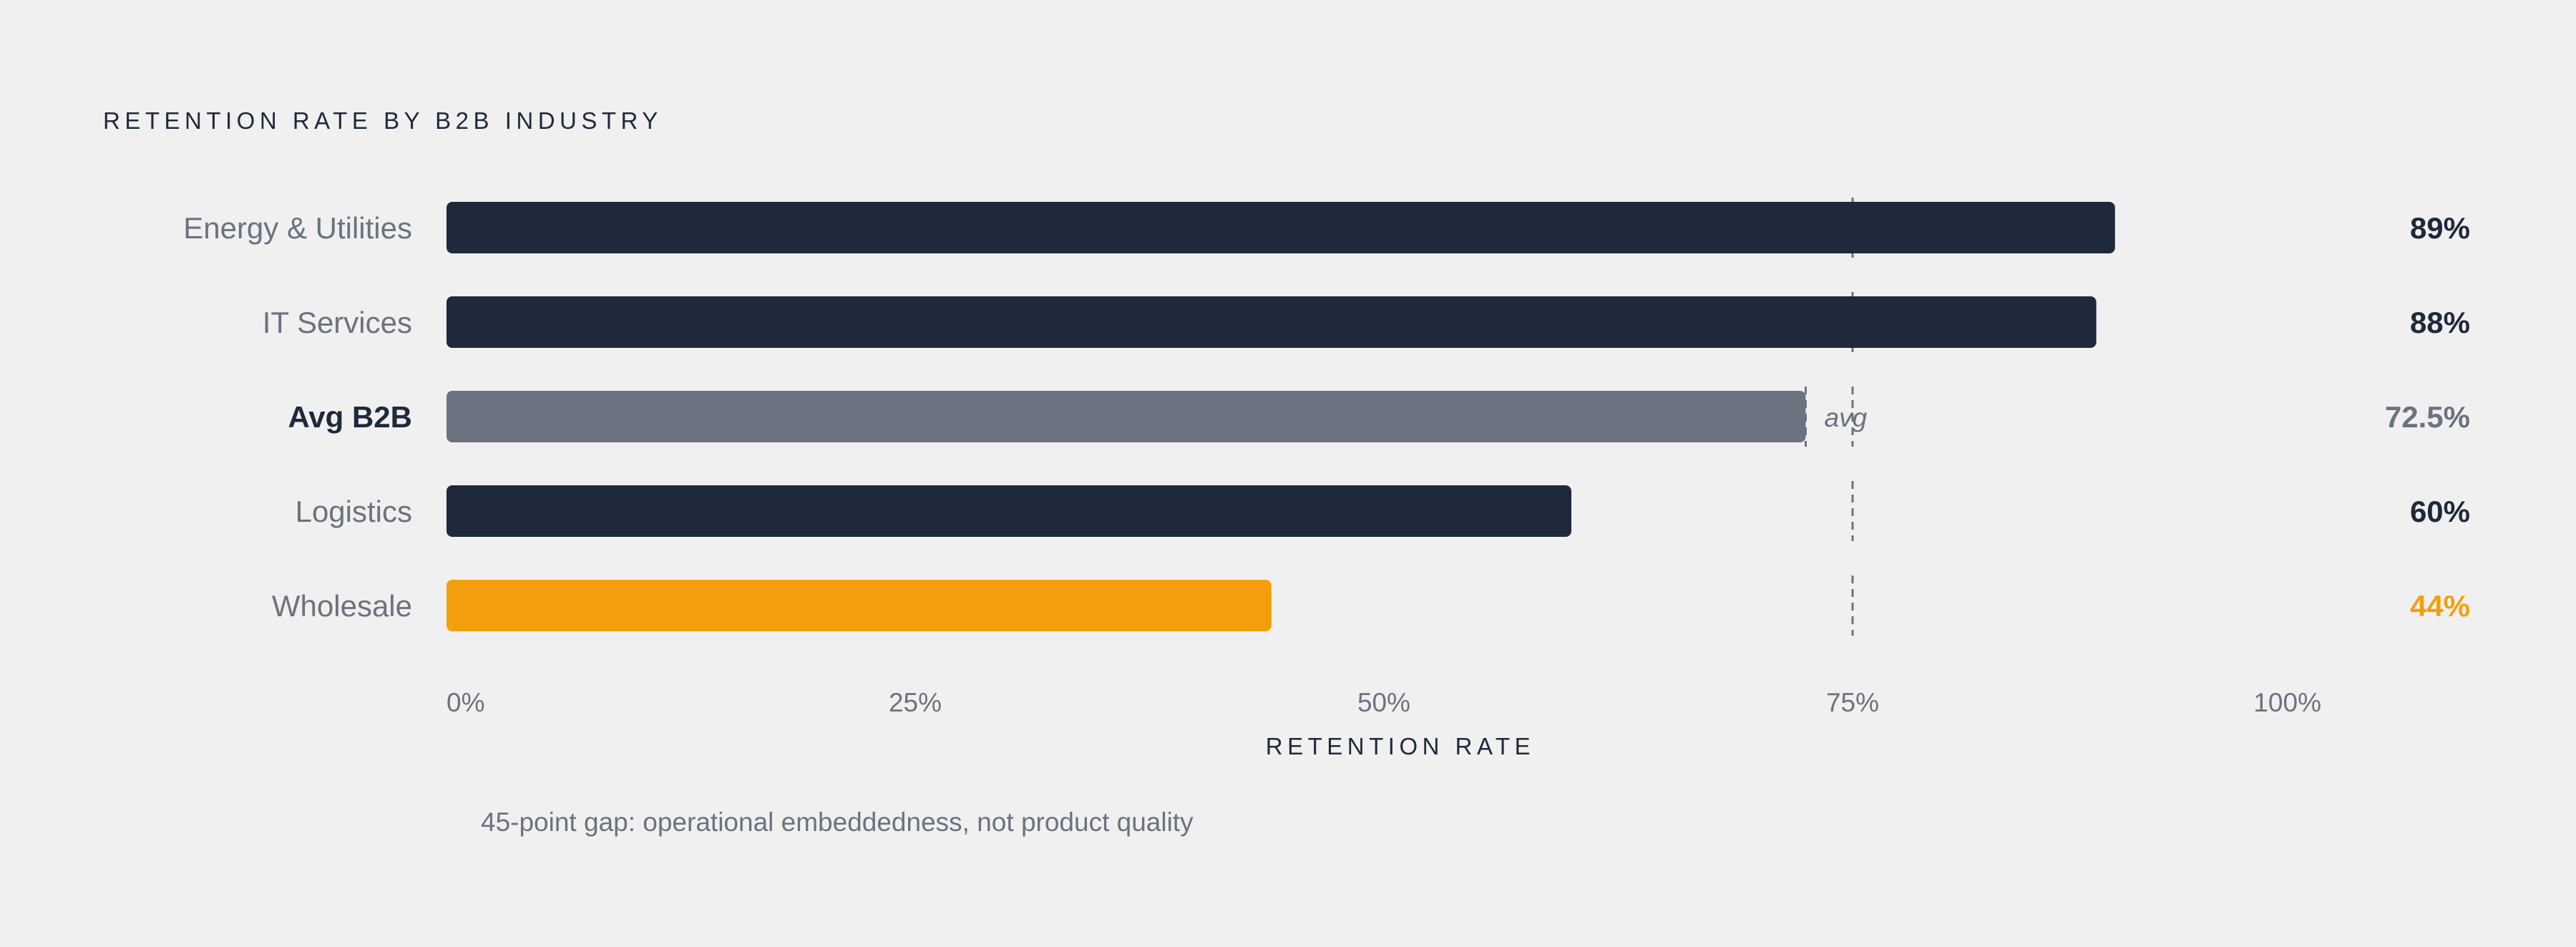 The width and height of the screenshot is (2576, 947). What do you see at coordinates (2440, 322) in the screenshot?
I see `value-label: 88%` at bounding box center [2440, 322].